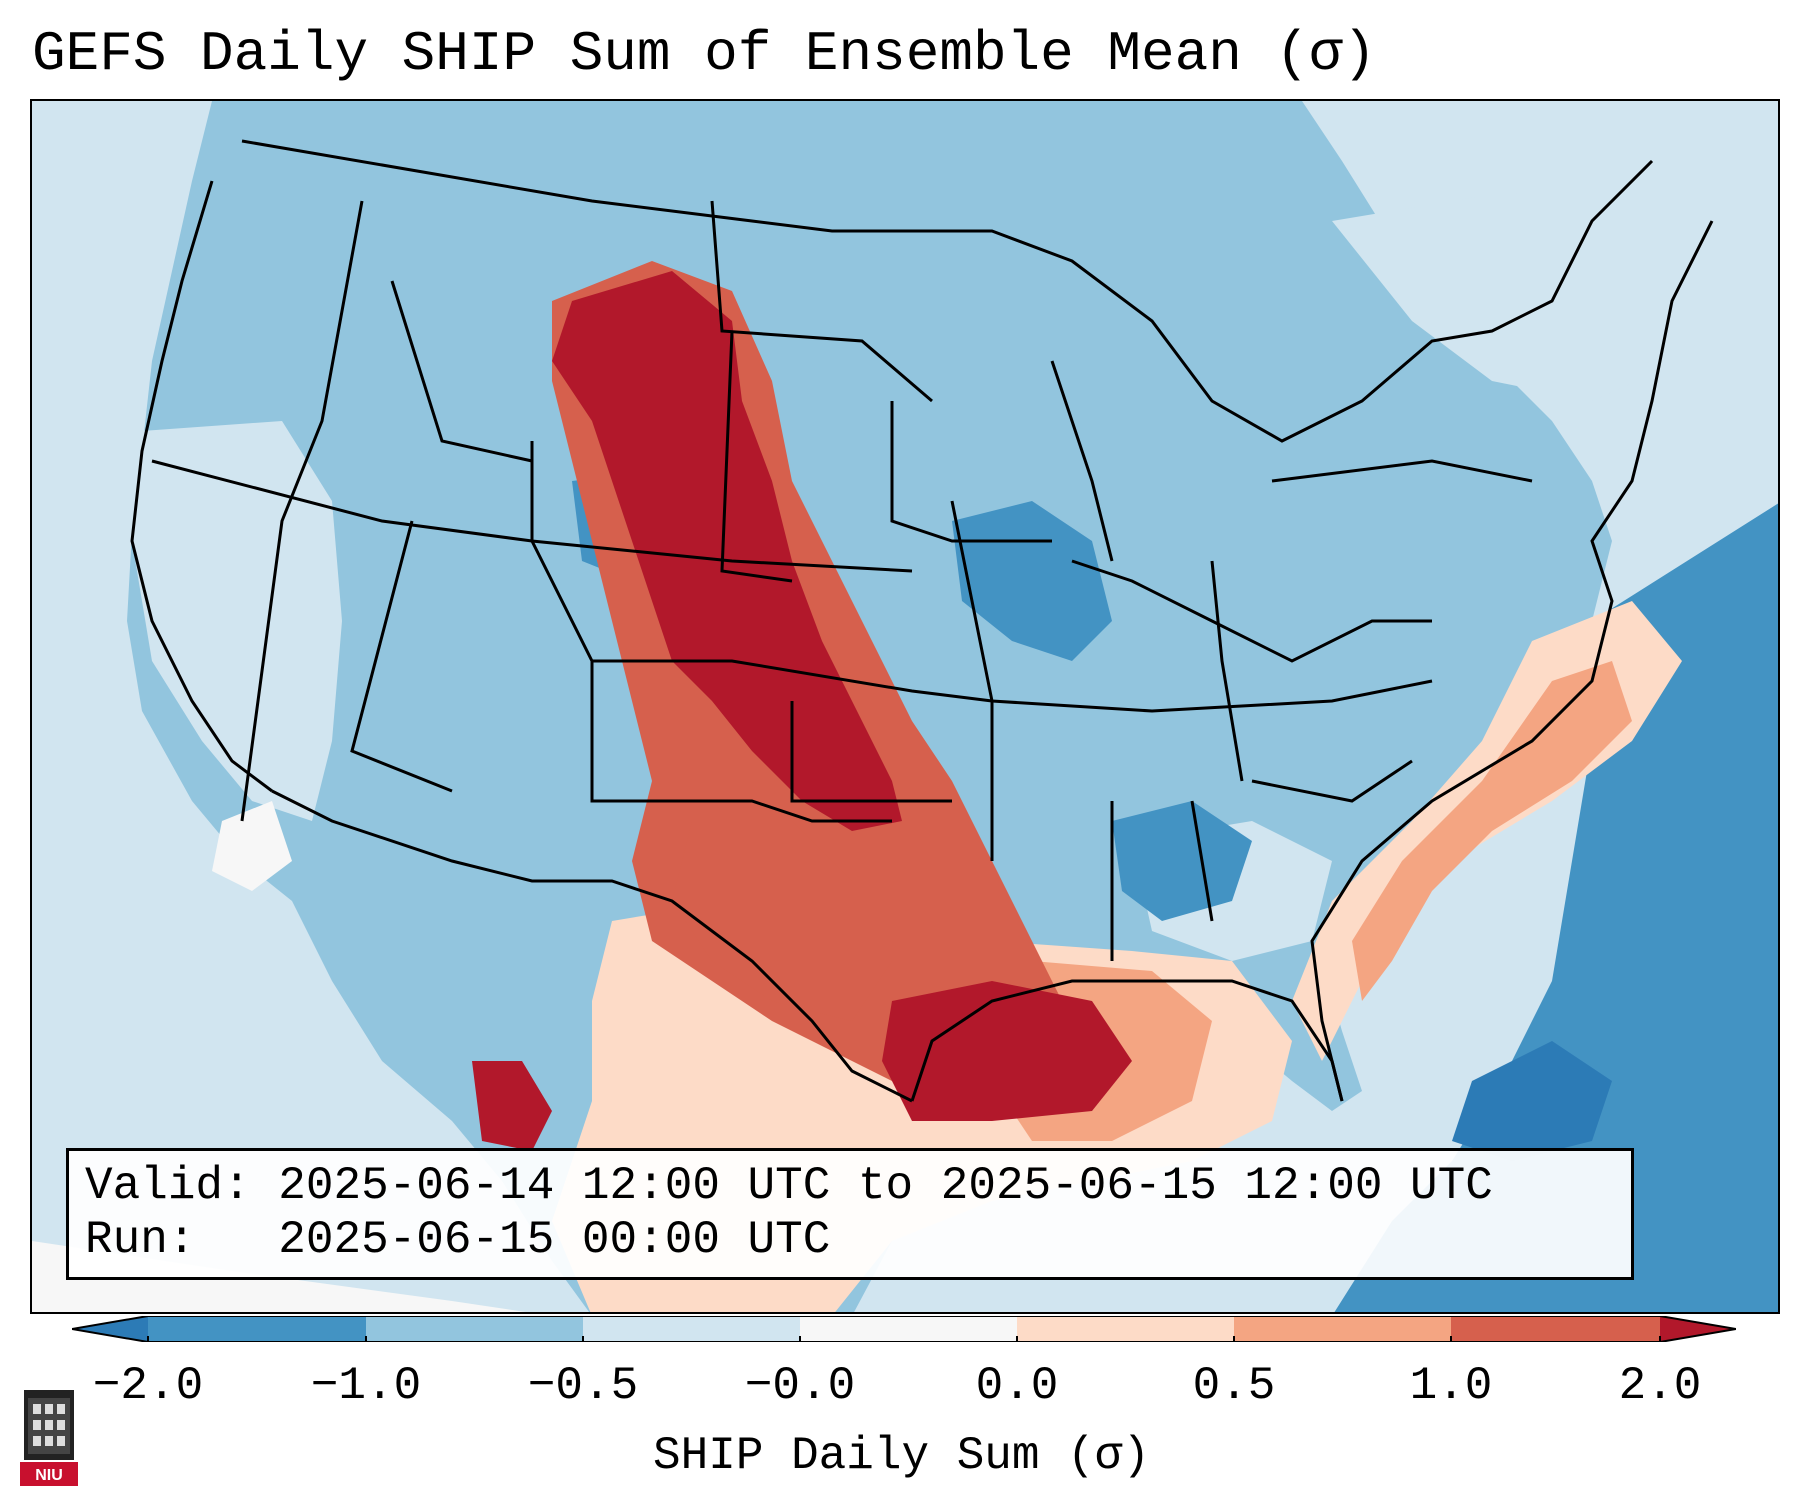 The image size is (1803, 1506). What do you see at coordinates (279, 1276) in the screenshot?
I see `near-zero-bottom-left` at bounding box center [279, 1276].